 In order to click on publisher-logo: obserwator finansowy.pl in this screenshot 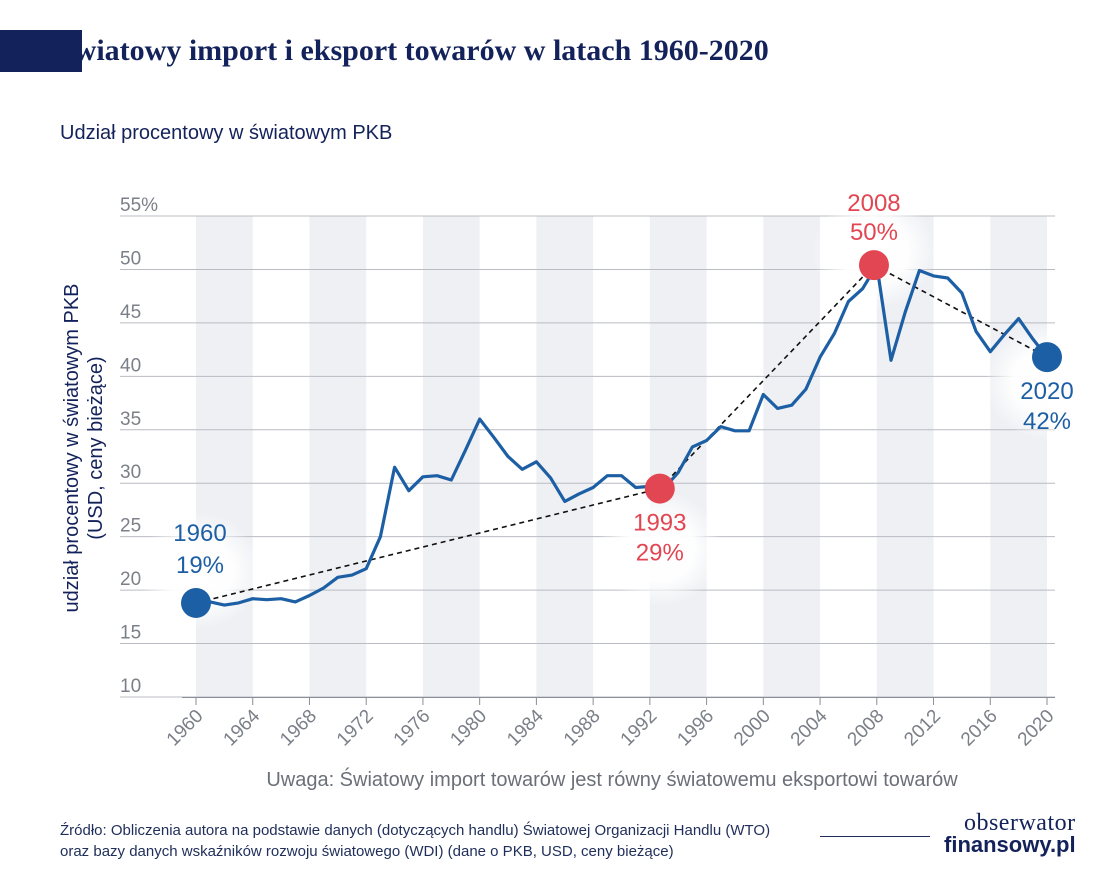, I will do `click(1010, 833)`.